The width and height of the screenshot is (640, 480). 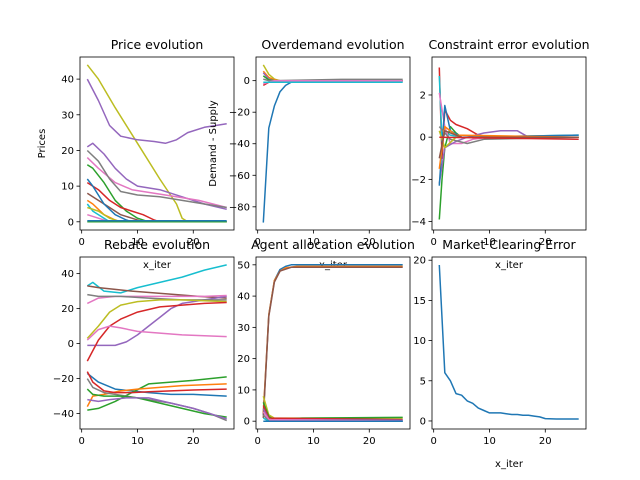 What do you see at coordinates (239, 207) in the screenshot?
I see `y-tick-label: −80` at bounding box center [239, 207].